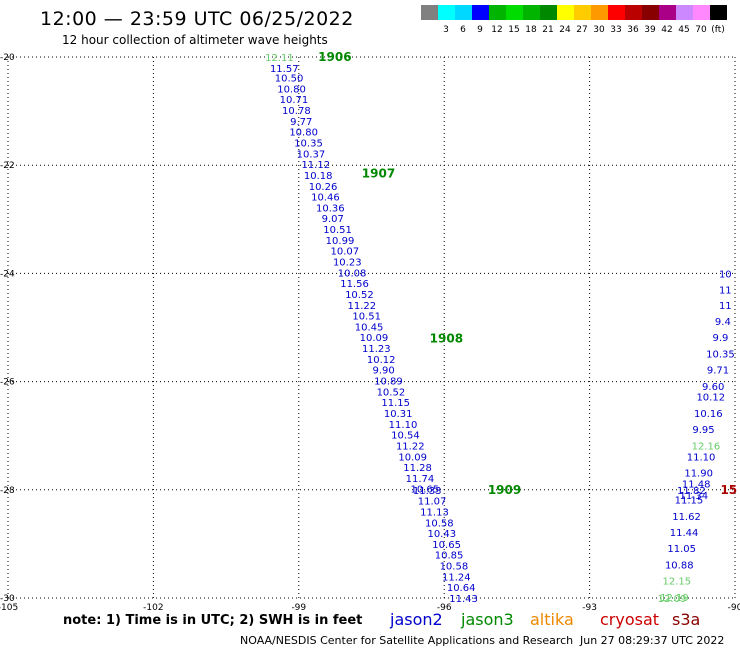 The image size is (740, 650). Describe the element at coordinates (514, 30) in the screenshot. I see `legend-label: 15` at that location.